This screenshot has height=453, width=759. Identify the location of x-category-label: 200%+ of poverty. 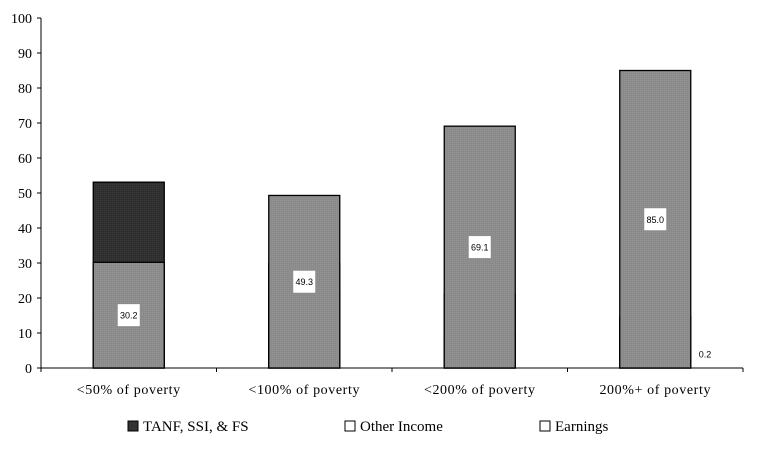
(655, 390).